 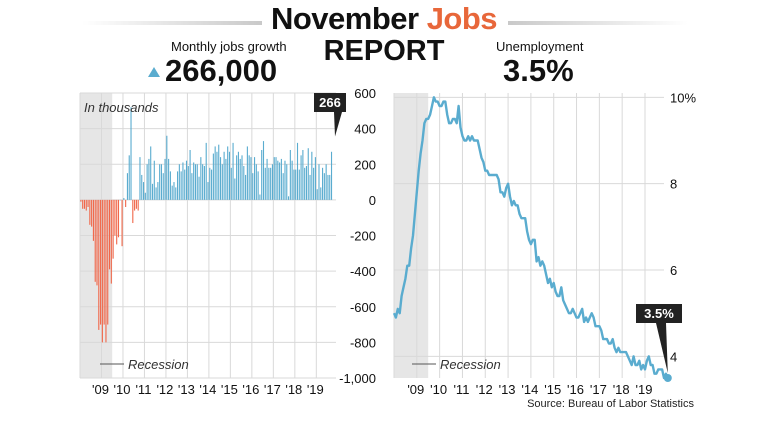 What do you see at coordinates (384, 19) in the screenshot?
I see `page-title: November Jobs` at bounding box center [384, 19].